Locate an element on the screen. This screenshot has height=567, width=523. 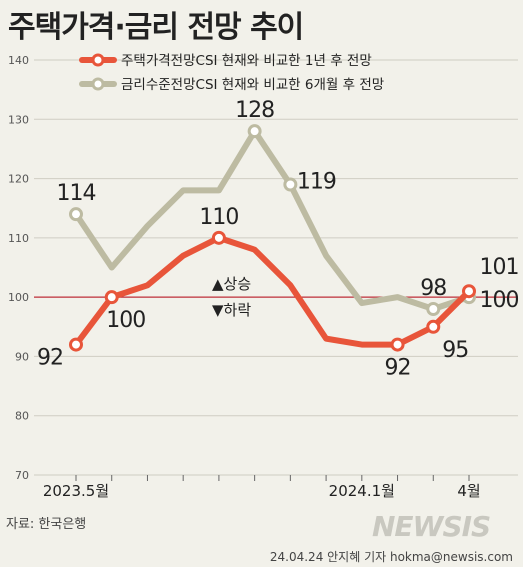
annotation-down: ▼하락 is located at coordinates (231, 310).